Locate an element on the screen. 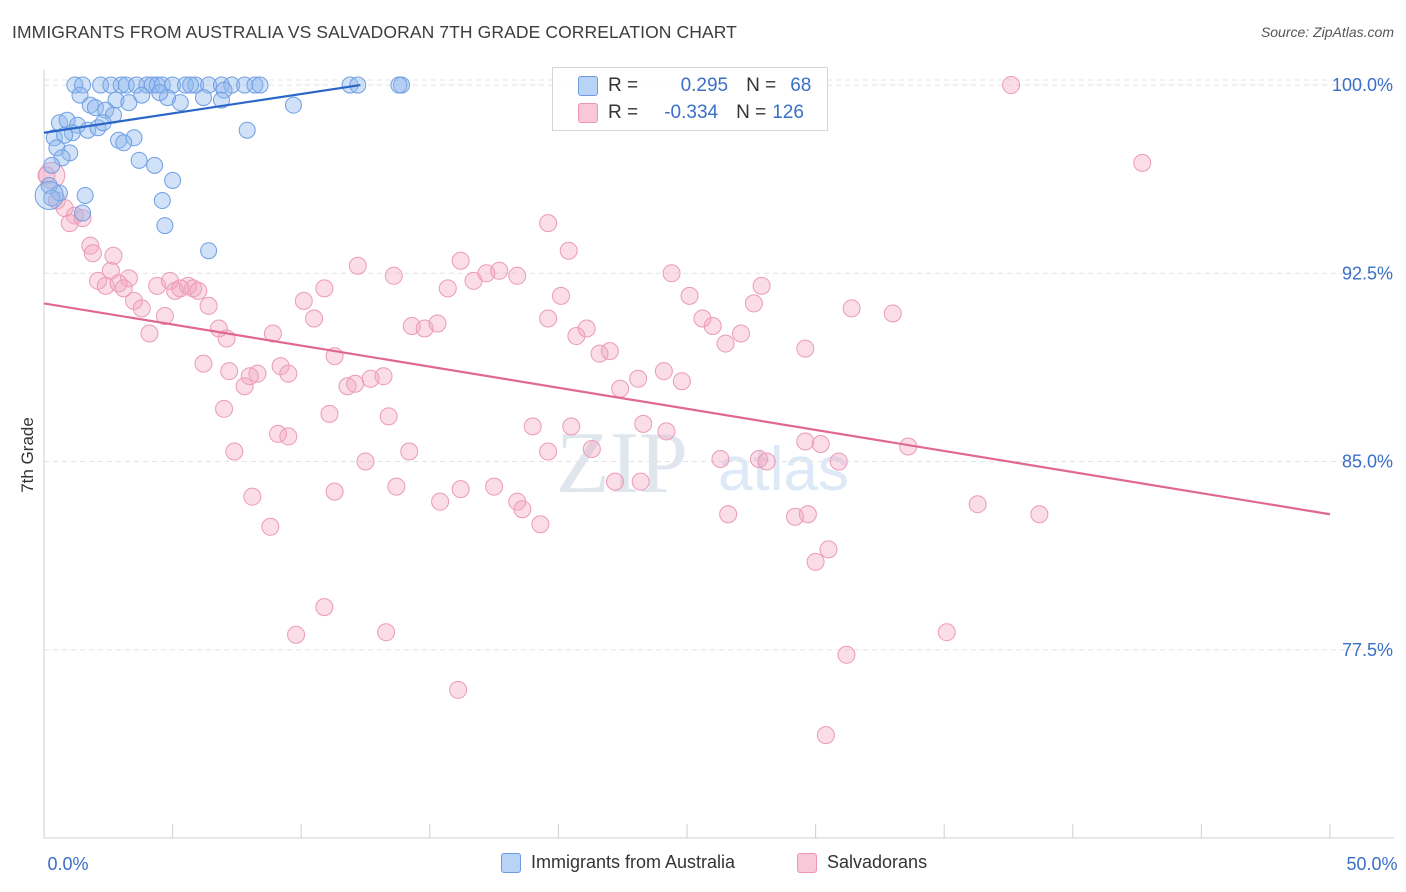 The width and height of the screenshot is (1406, 892). legend-swatch-salvadorans is located at coordinates (588, 113).